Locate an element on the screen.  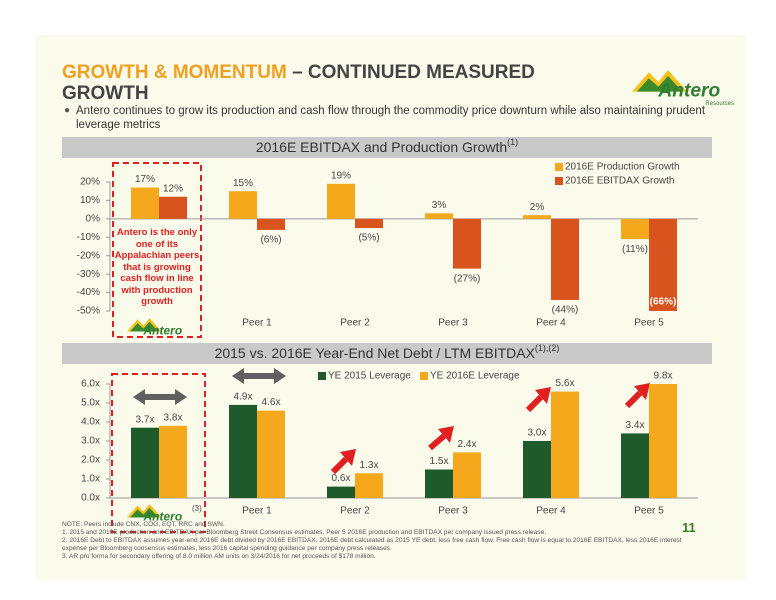
value-label: 5.6x is located at coordinates (565, 383).